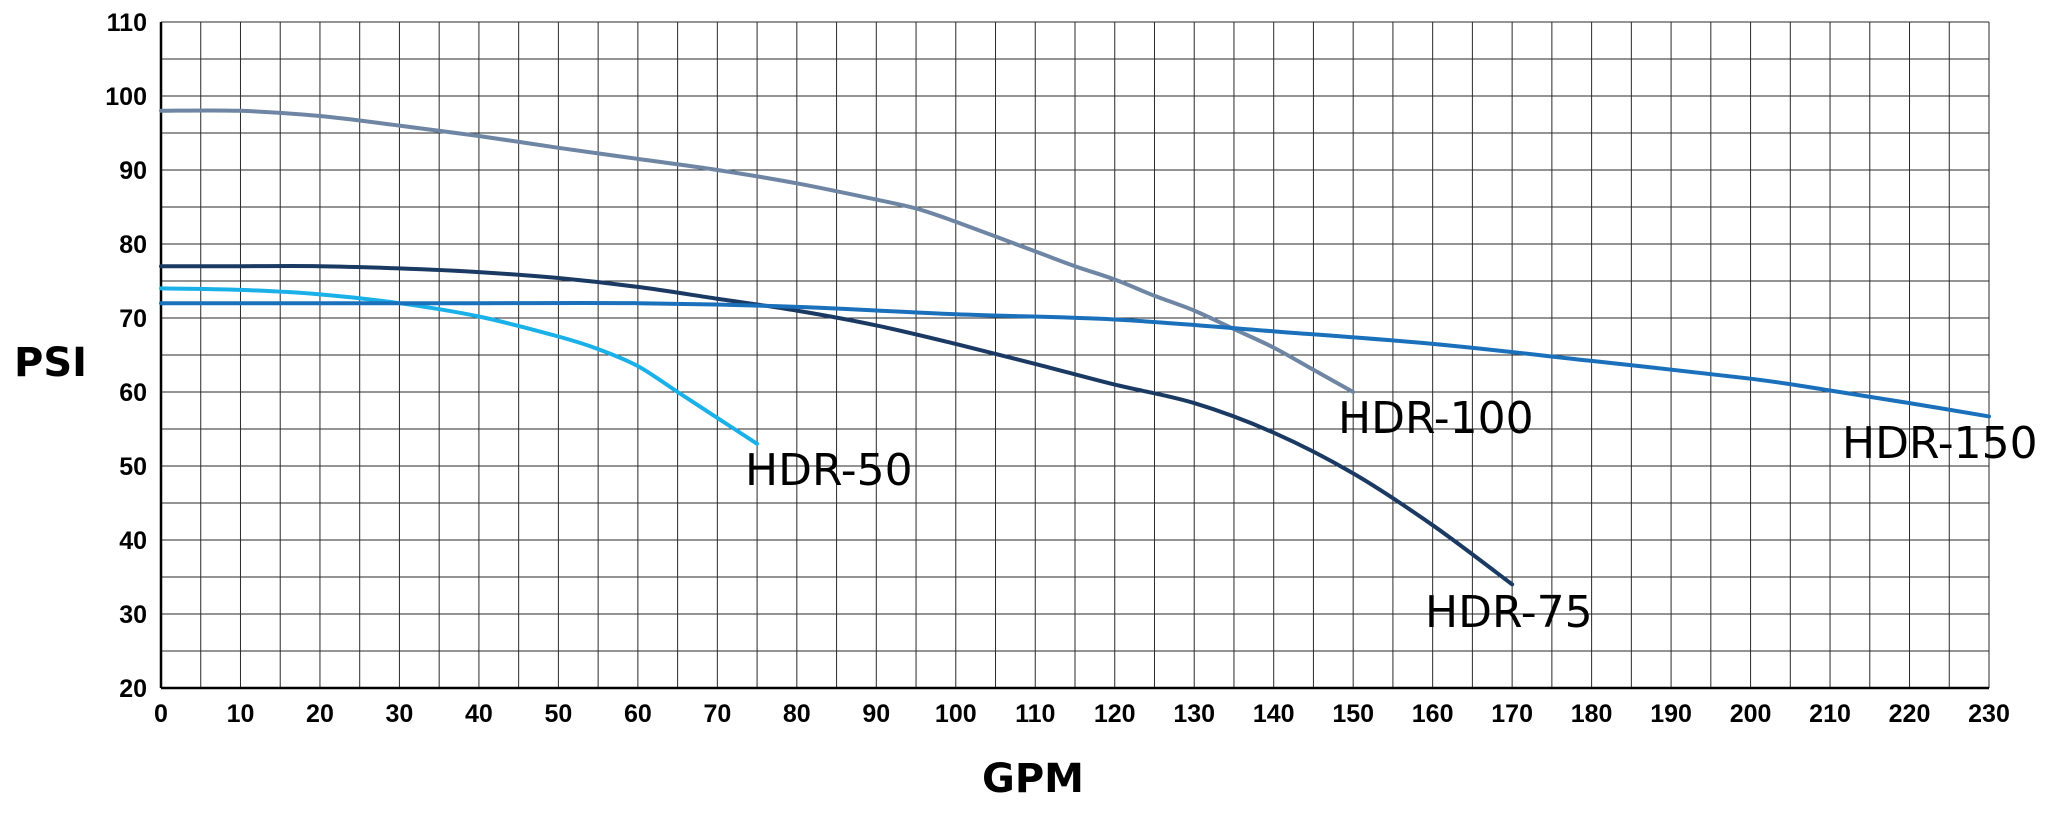 This screenshot has height=819, width=2048. Describe the element at coordinates (829, 470) in the screenshot. I see `series-label-hdr-50: HDR-50` at that location.